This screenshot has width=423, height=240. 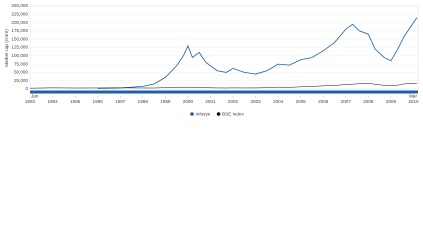 What do you see at coordinates (21, 80) in the screenshot?
I see `y-tick-label: 25,000` at bounding box center [21, 80].